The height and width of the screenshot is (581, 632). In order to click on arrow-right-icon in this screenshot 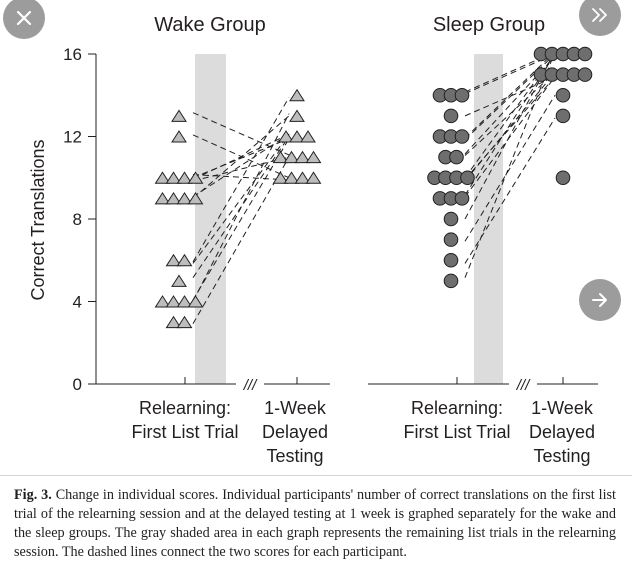, I will do `click(599, 300)`.